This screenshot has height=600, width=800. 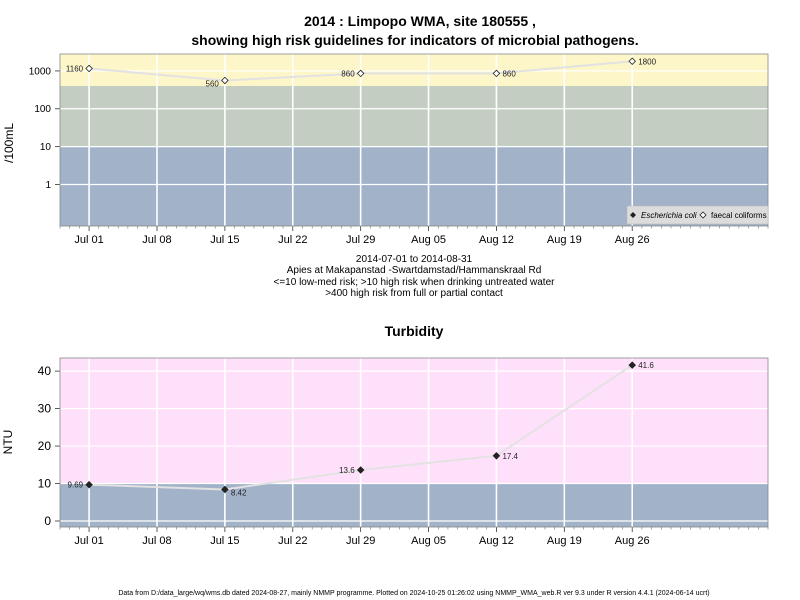 What do you see at coordinates (47, 521) in the screenshot?
I see `y-tick-label: 0` at bounding box center [47, 521].